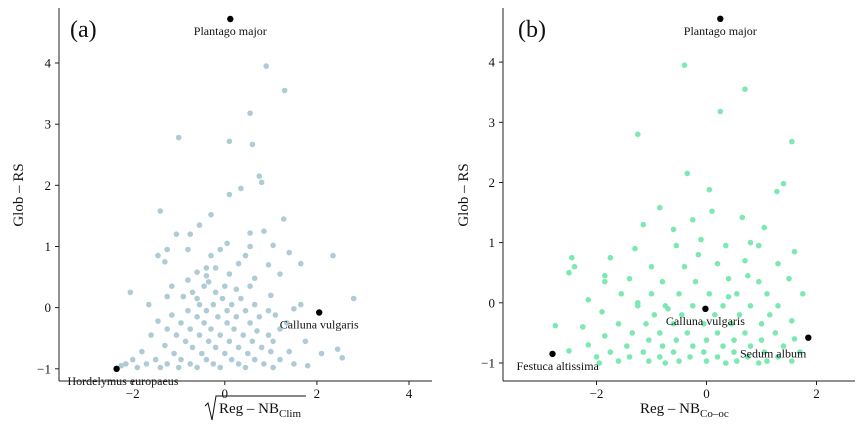 This screenshot has width=865, height=431. I want to click on panel-b-highlight-label-2: Sedum album, so click(773, 354).